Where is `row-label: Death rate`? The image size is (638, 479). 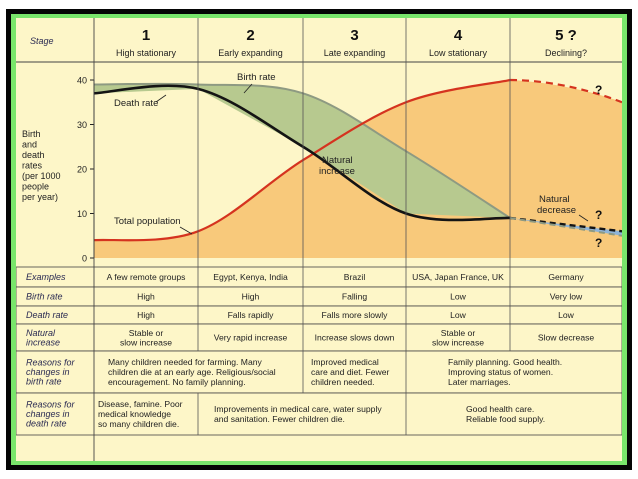
row-label: Death rate is located at coordinates (47, 315).